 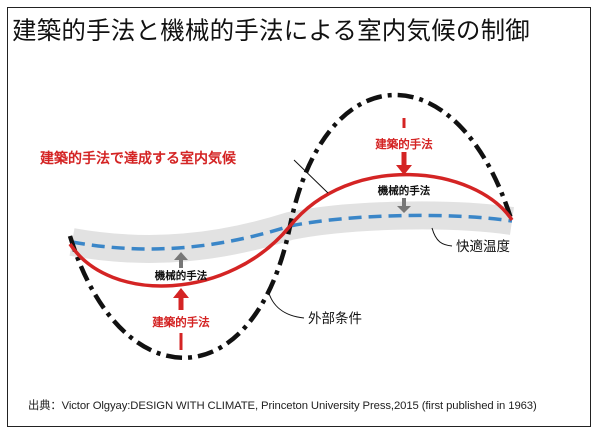 What do you see at coordinates (181, 275) in the screenshot?
I see `mechanical-method-label-bottom: 機械的手法` at bounding box center [181, 275].